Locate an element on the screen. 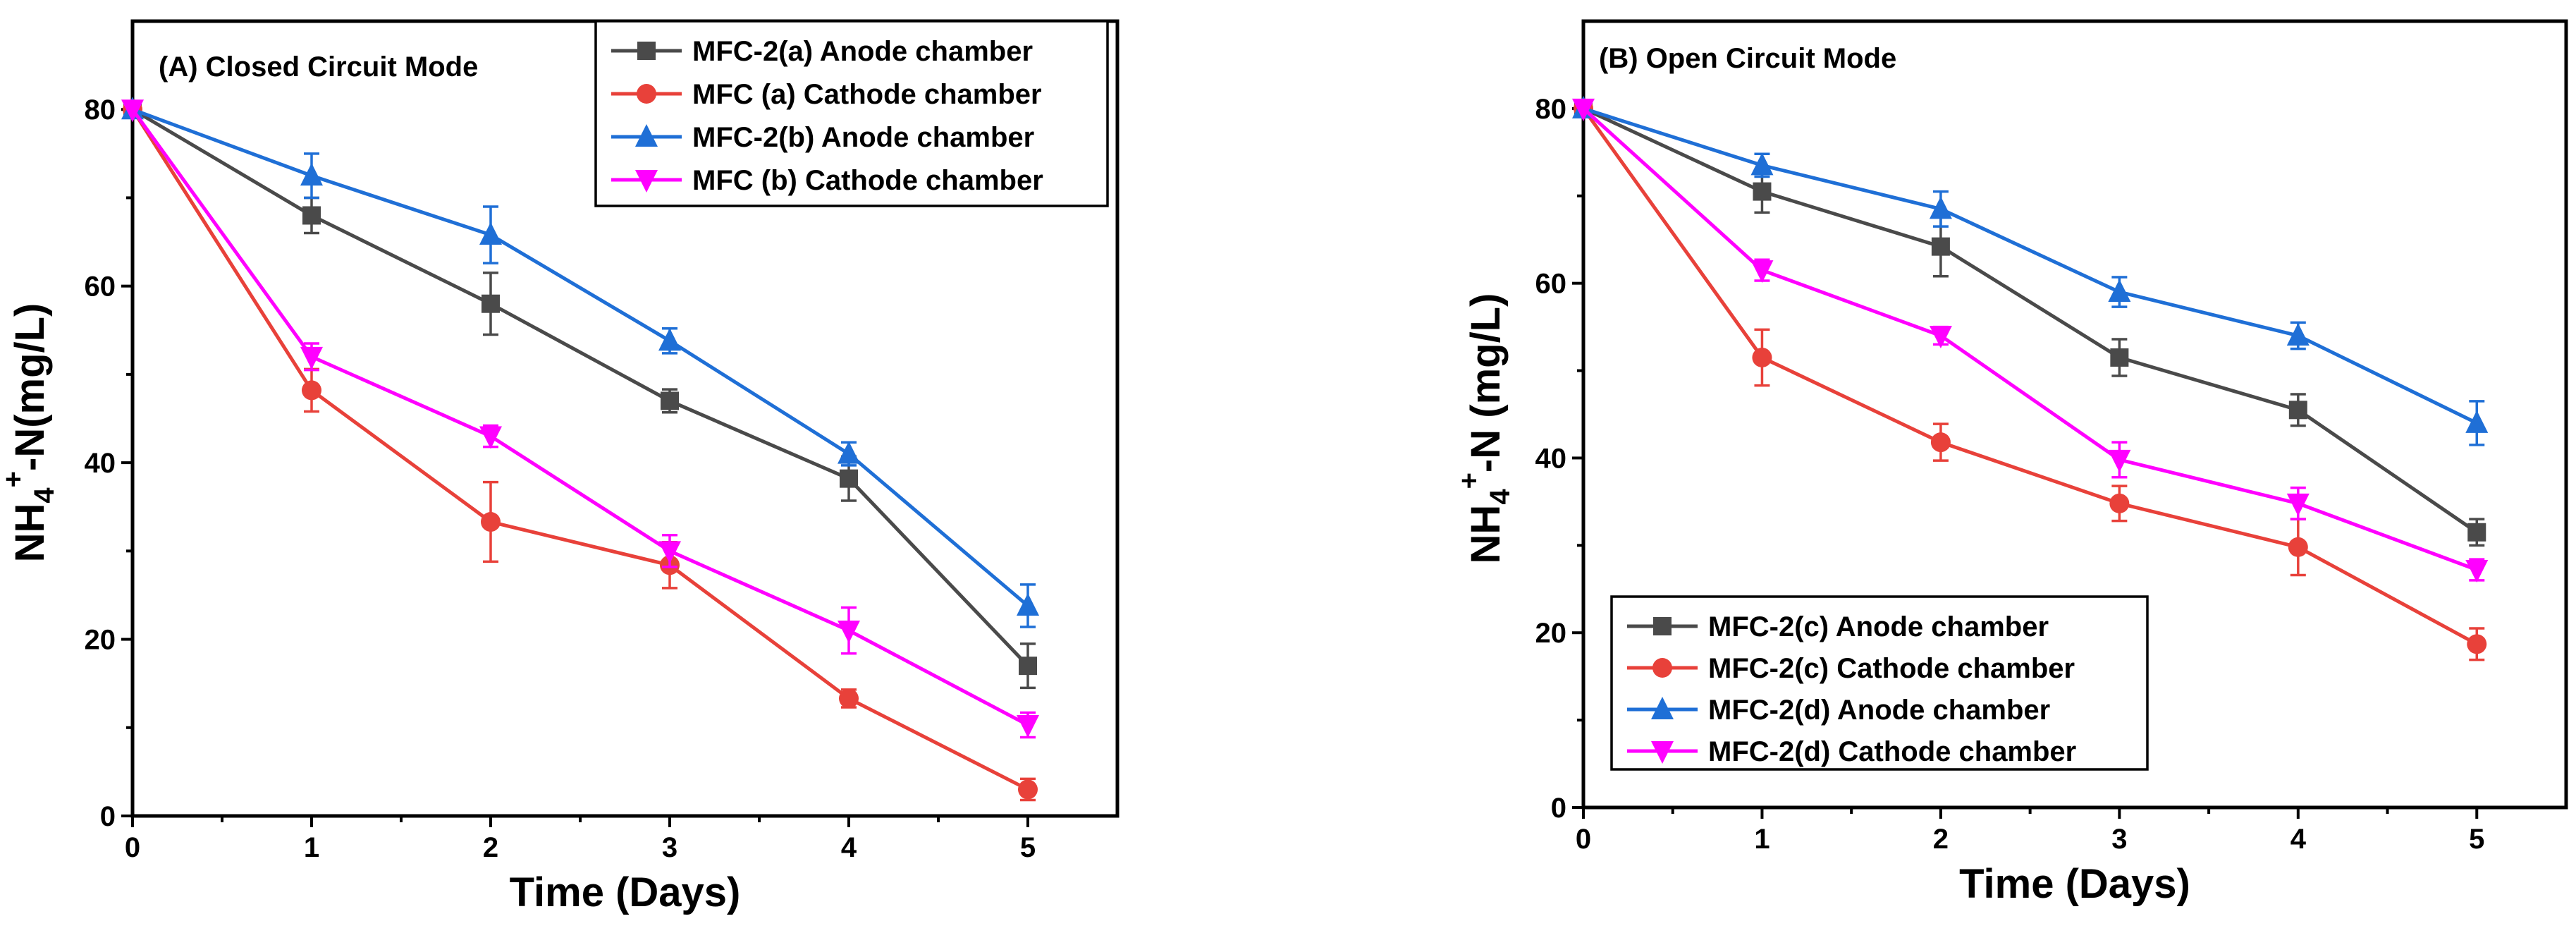  legend-label: MFC-2(c) Anode chamber is located at coordinates (1878, 626).